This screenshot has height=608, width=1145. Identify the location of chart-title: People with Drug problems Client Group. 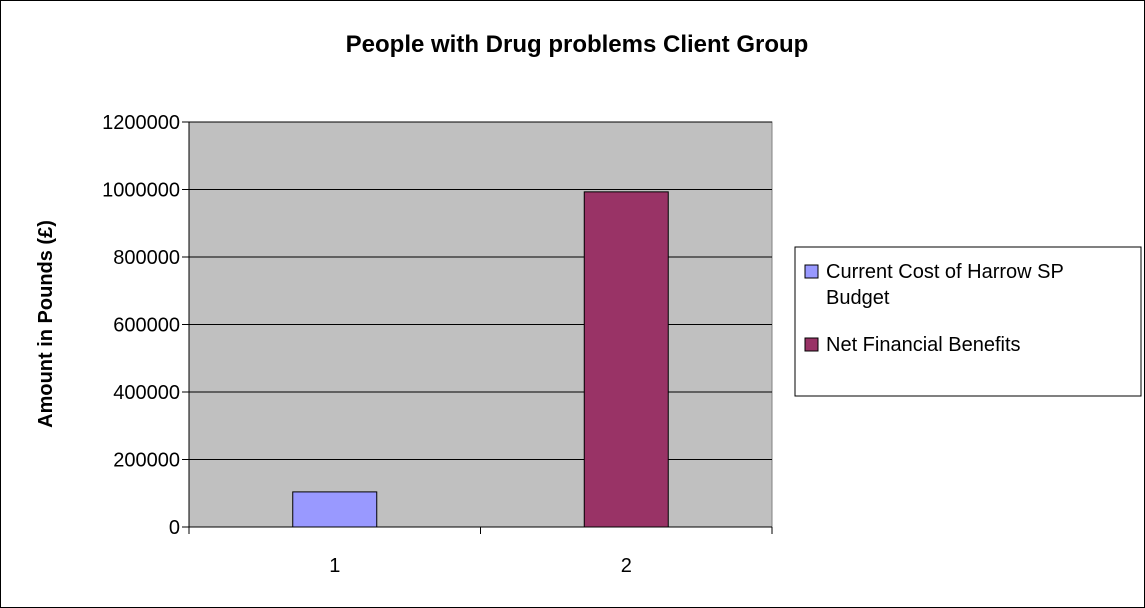
(577, 44).